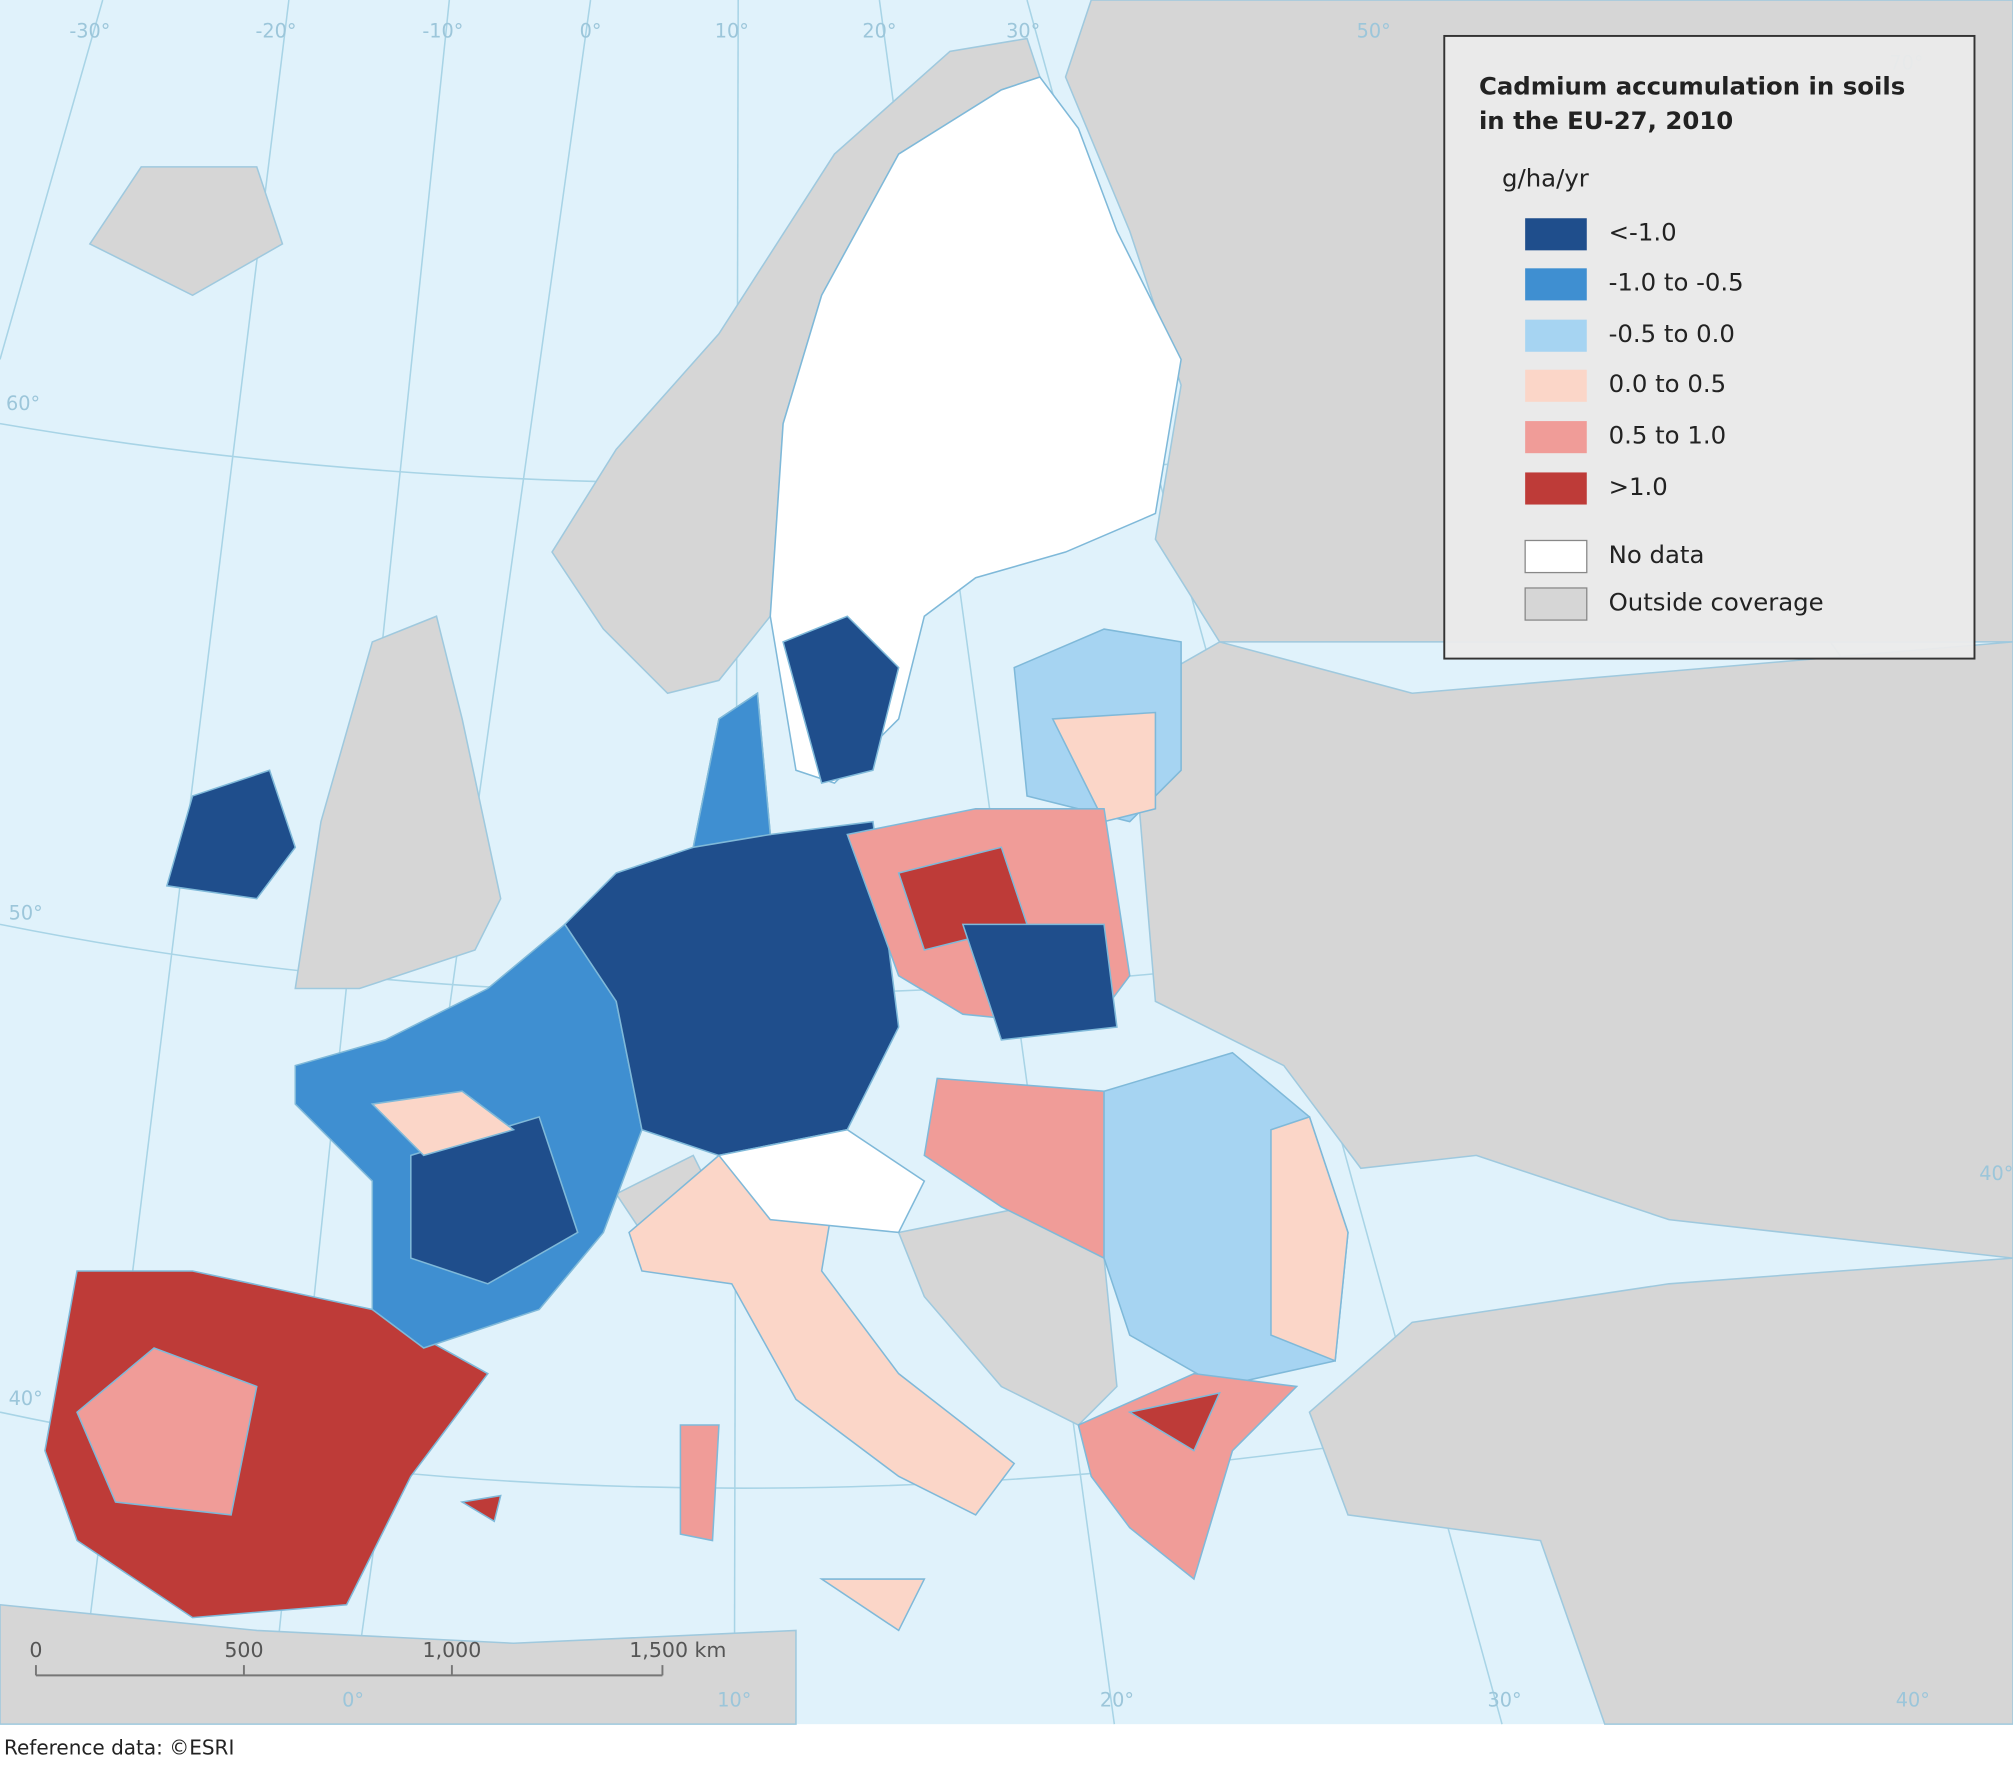  What do you see at coordinates (1638, 486) in the screenshot?
I see `legend-label: >1.0` at bounding box center [1638, 486].